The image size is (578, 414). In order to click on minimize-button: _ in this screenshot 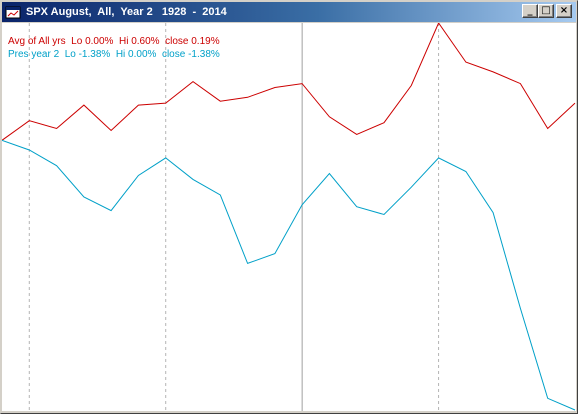, I will do `click(530, 11)`.